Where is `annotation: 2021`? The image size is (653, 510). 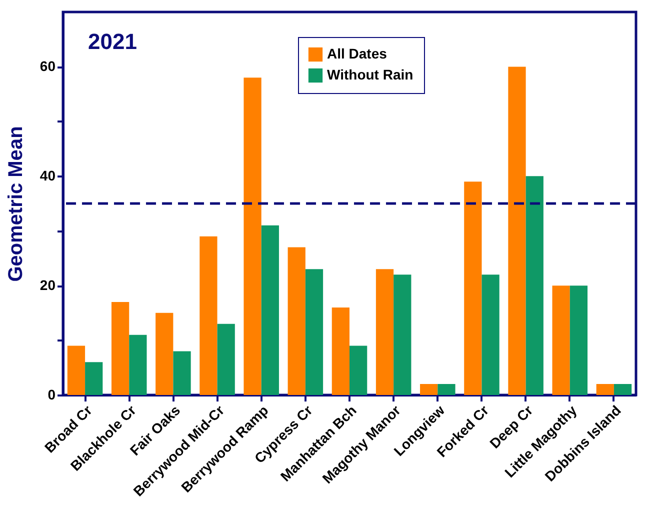 annotation: 2021 is located at coordinates (112, 41).